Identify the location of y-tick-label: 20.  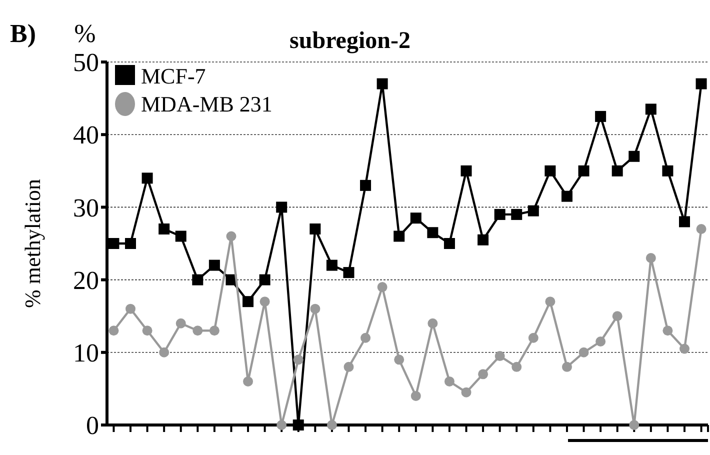
(86, 280).